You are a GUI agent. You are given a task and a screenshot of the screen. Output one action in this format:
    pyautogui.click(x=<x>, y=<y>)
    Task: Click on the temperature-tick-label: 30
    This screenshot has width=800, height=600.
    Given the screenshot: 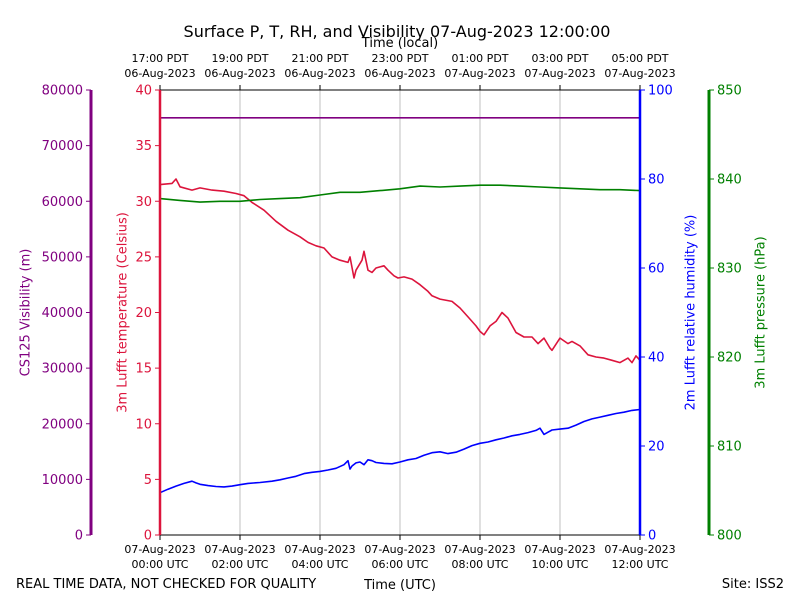 What is the action you would take?
    pyautogui.click(x=143, y=202)
    